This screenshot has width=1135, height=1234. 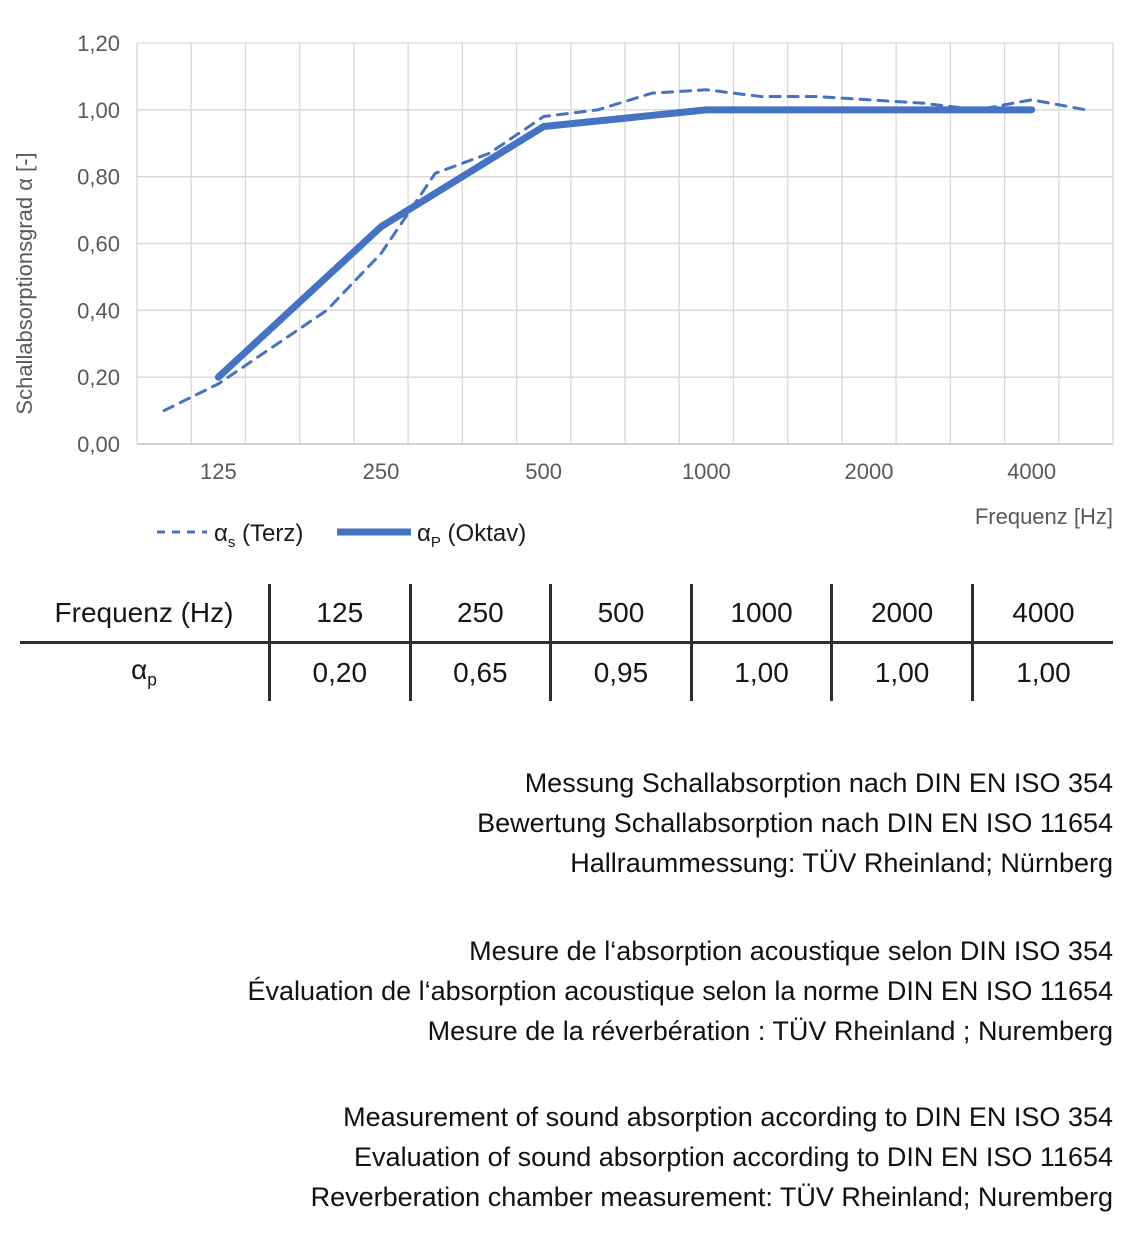 I want to click on x-tick-label: 1000, so click(x=706, y=471).